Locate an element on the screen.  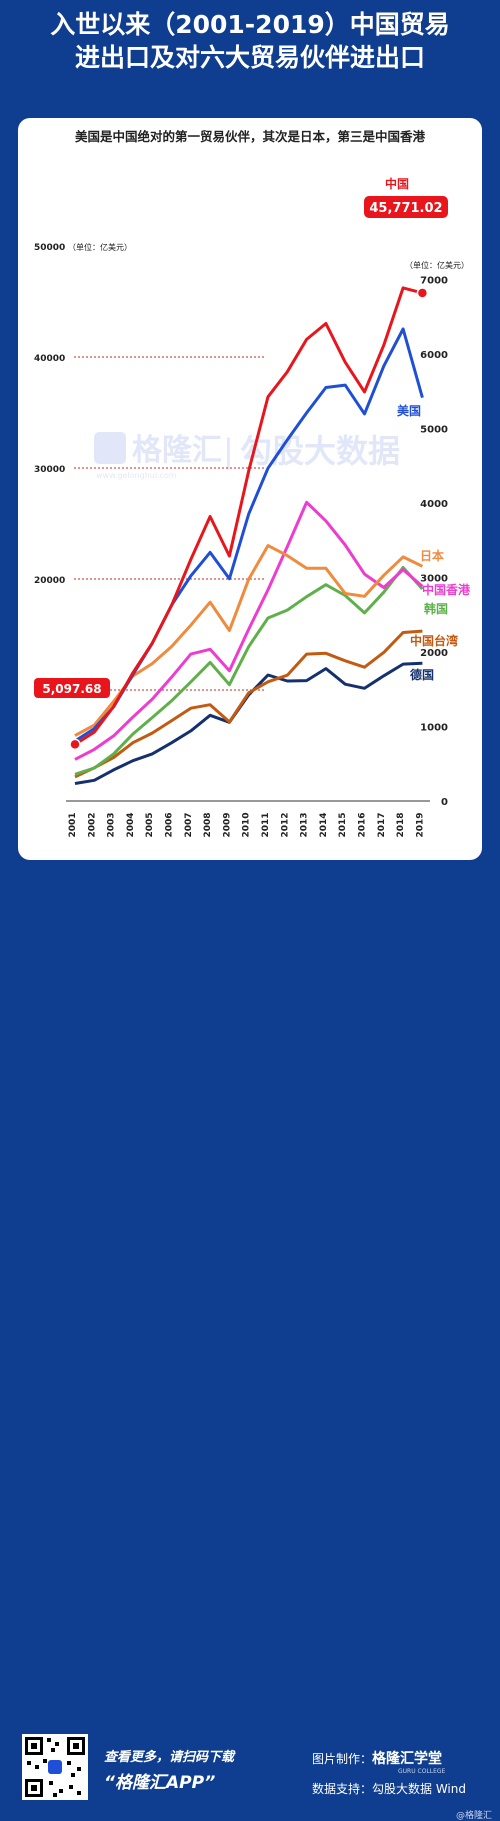
chart-subtitle: 美国是中国绝对的第一贸易伙伴，其次是日本，第三是中国香港 is located at coordinates (249, 136).